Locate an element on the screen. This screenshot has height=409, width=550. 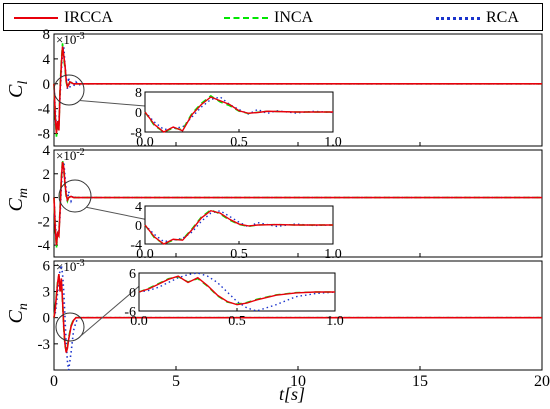
legend-label-irca: IRCCA is located at coordinates (88, 17).